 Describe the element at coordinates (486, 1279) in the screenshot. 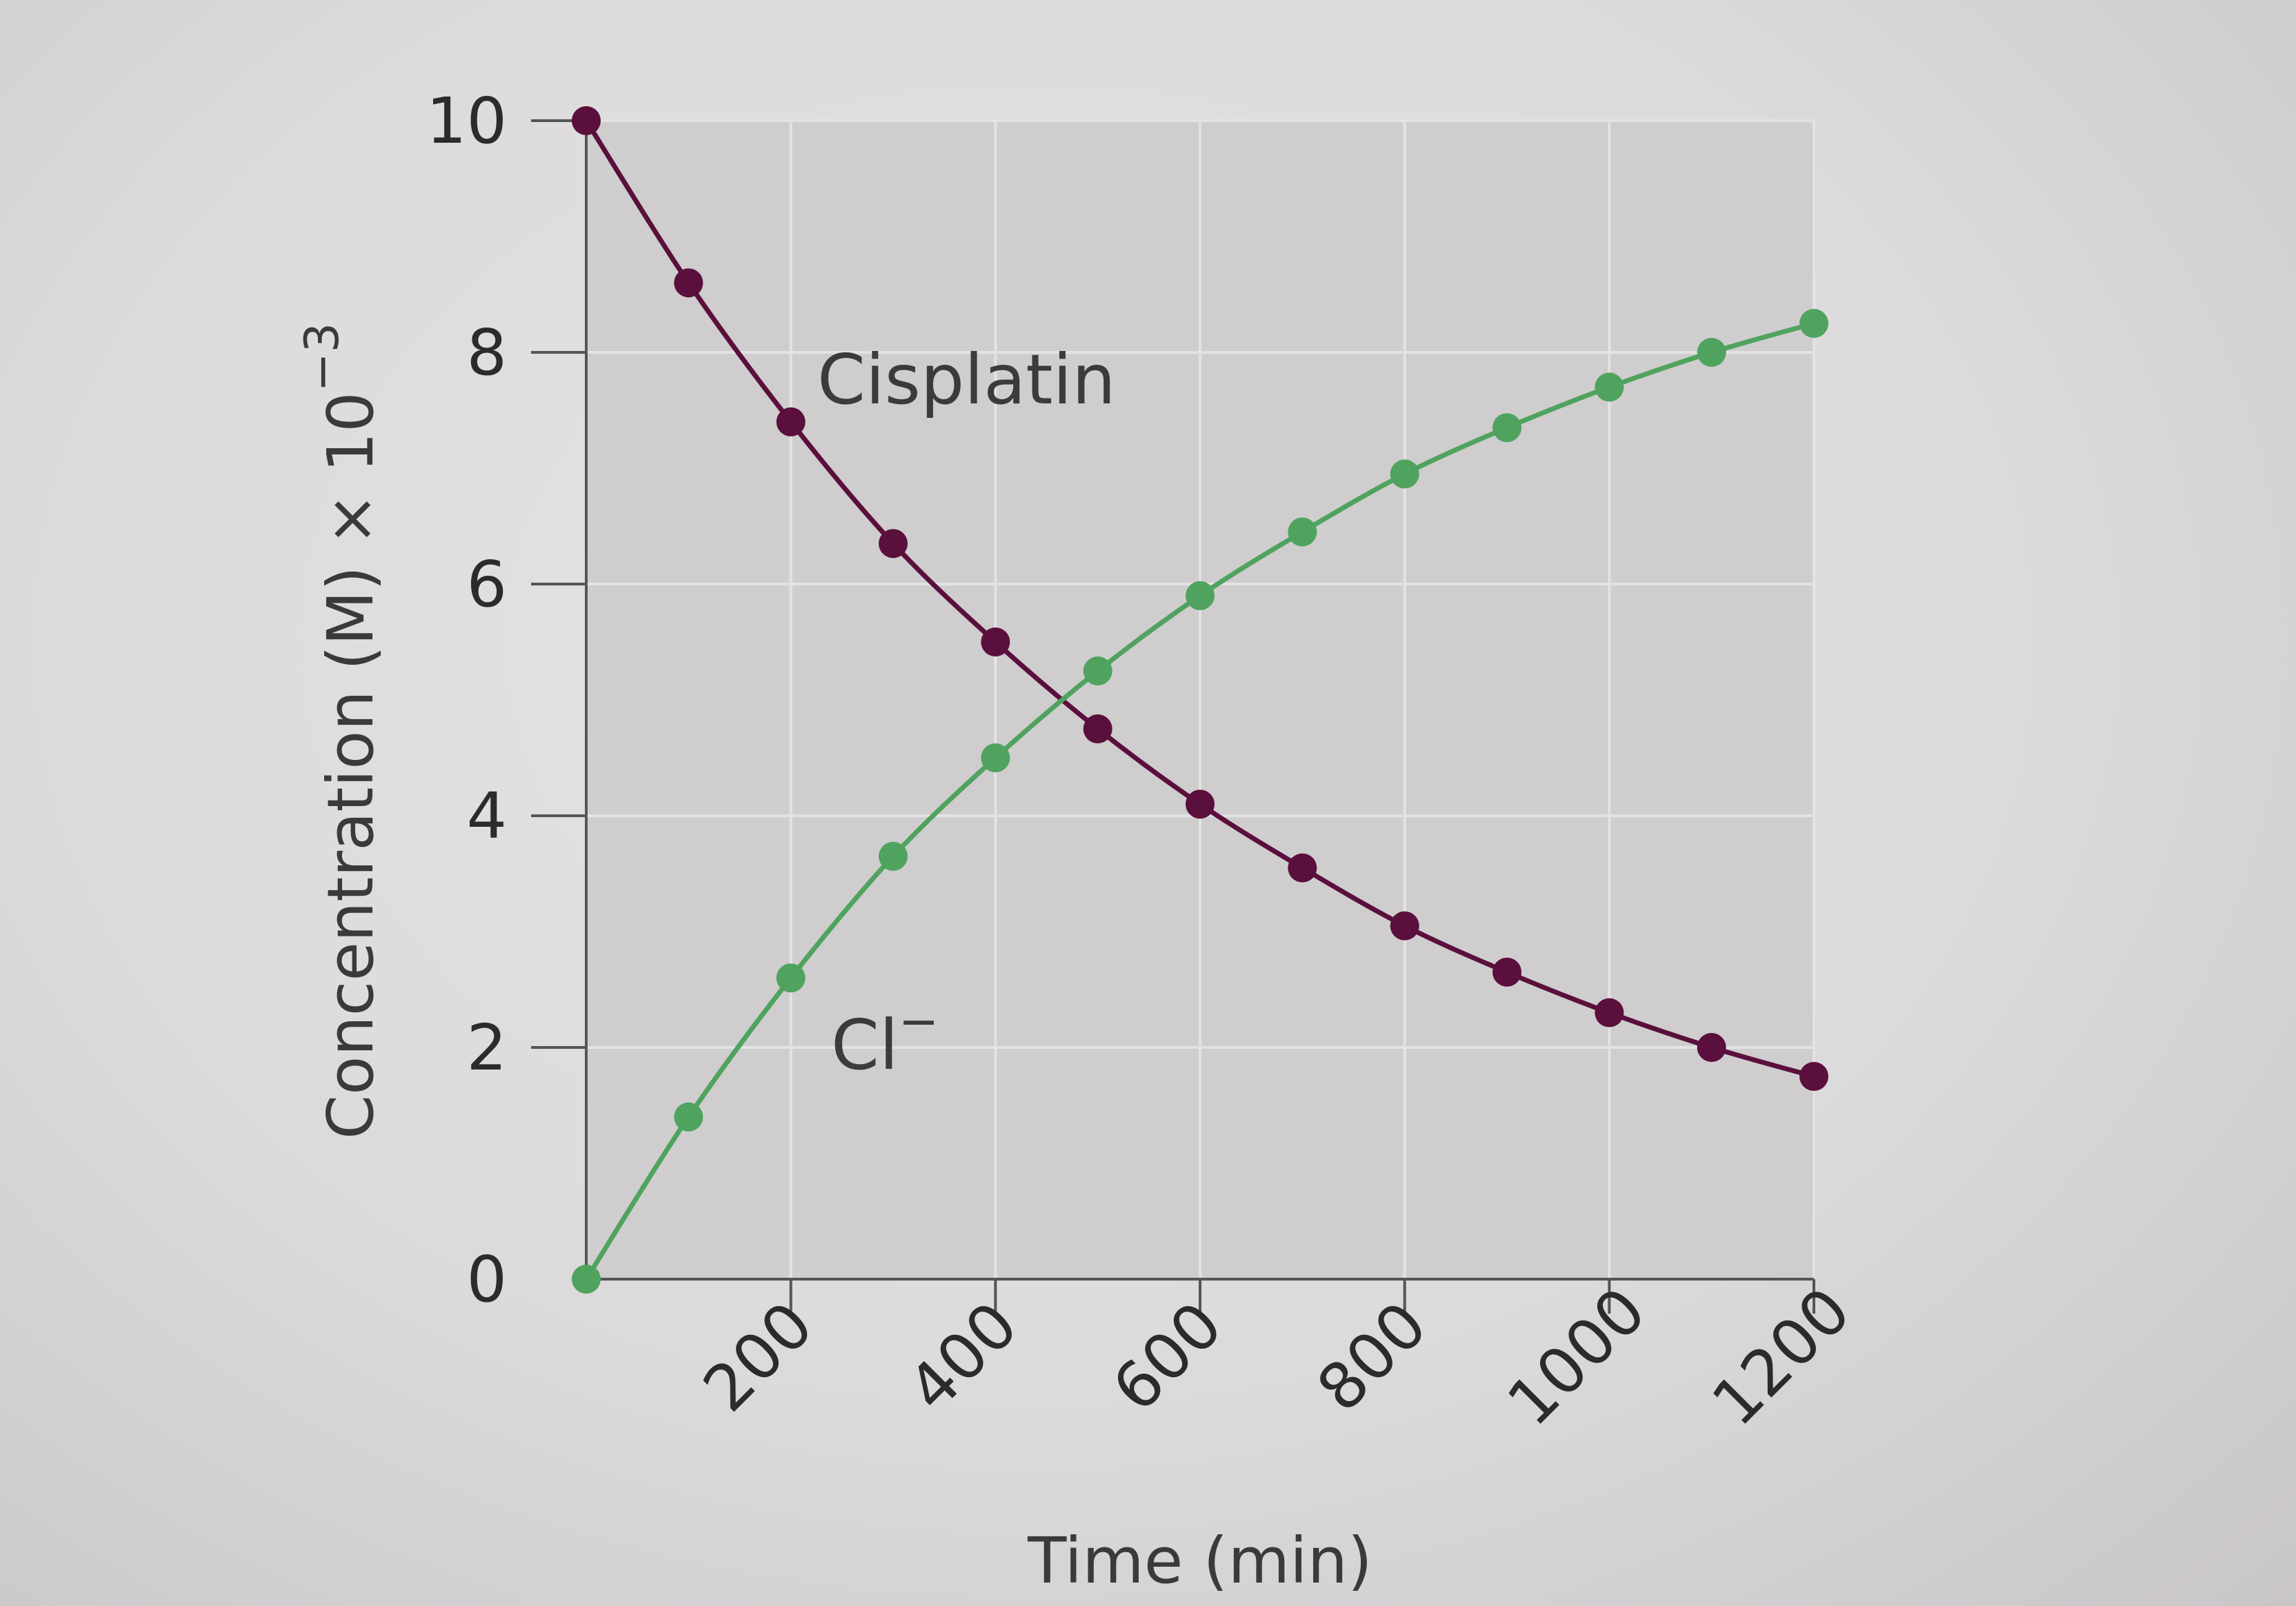

I see `y-tick-label: 0` at that location.